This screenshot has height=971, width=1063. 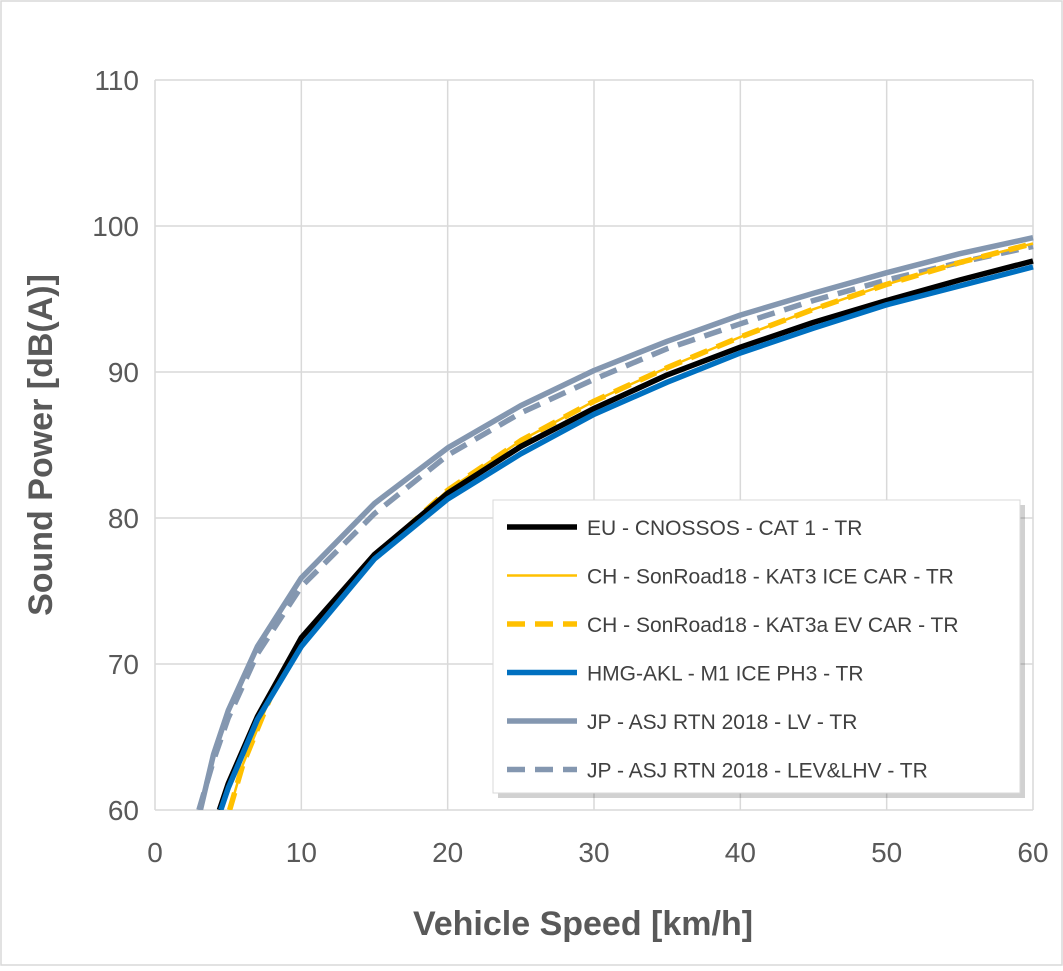 What do you see at coordinates (722, 722) in the screenshot?
I see `legend-label-4: JP - ASJ RTN 2018 - LV - TR` at bounding box center [722, 722].